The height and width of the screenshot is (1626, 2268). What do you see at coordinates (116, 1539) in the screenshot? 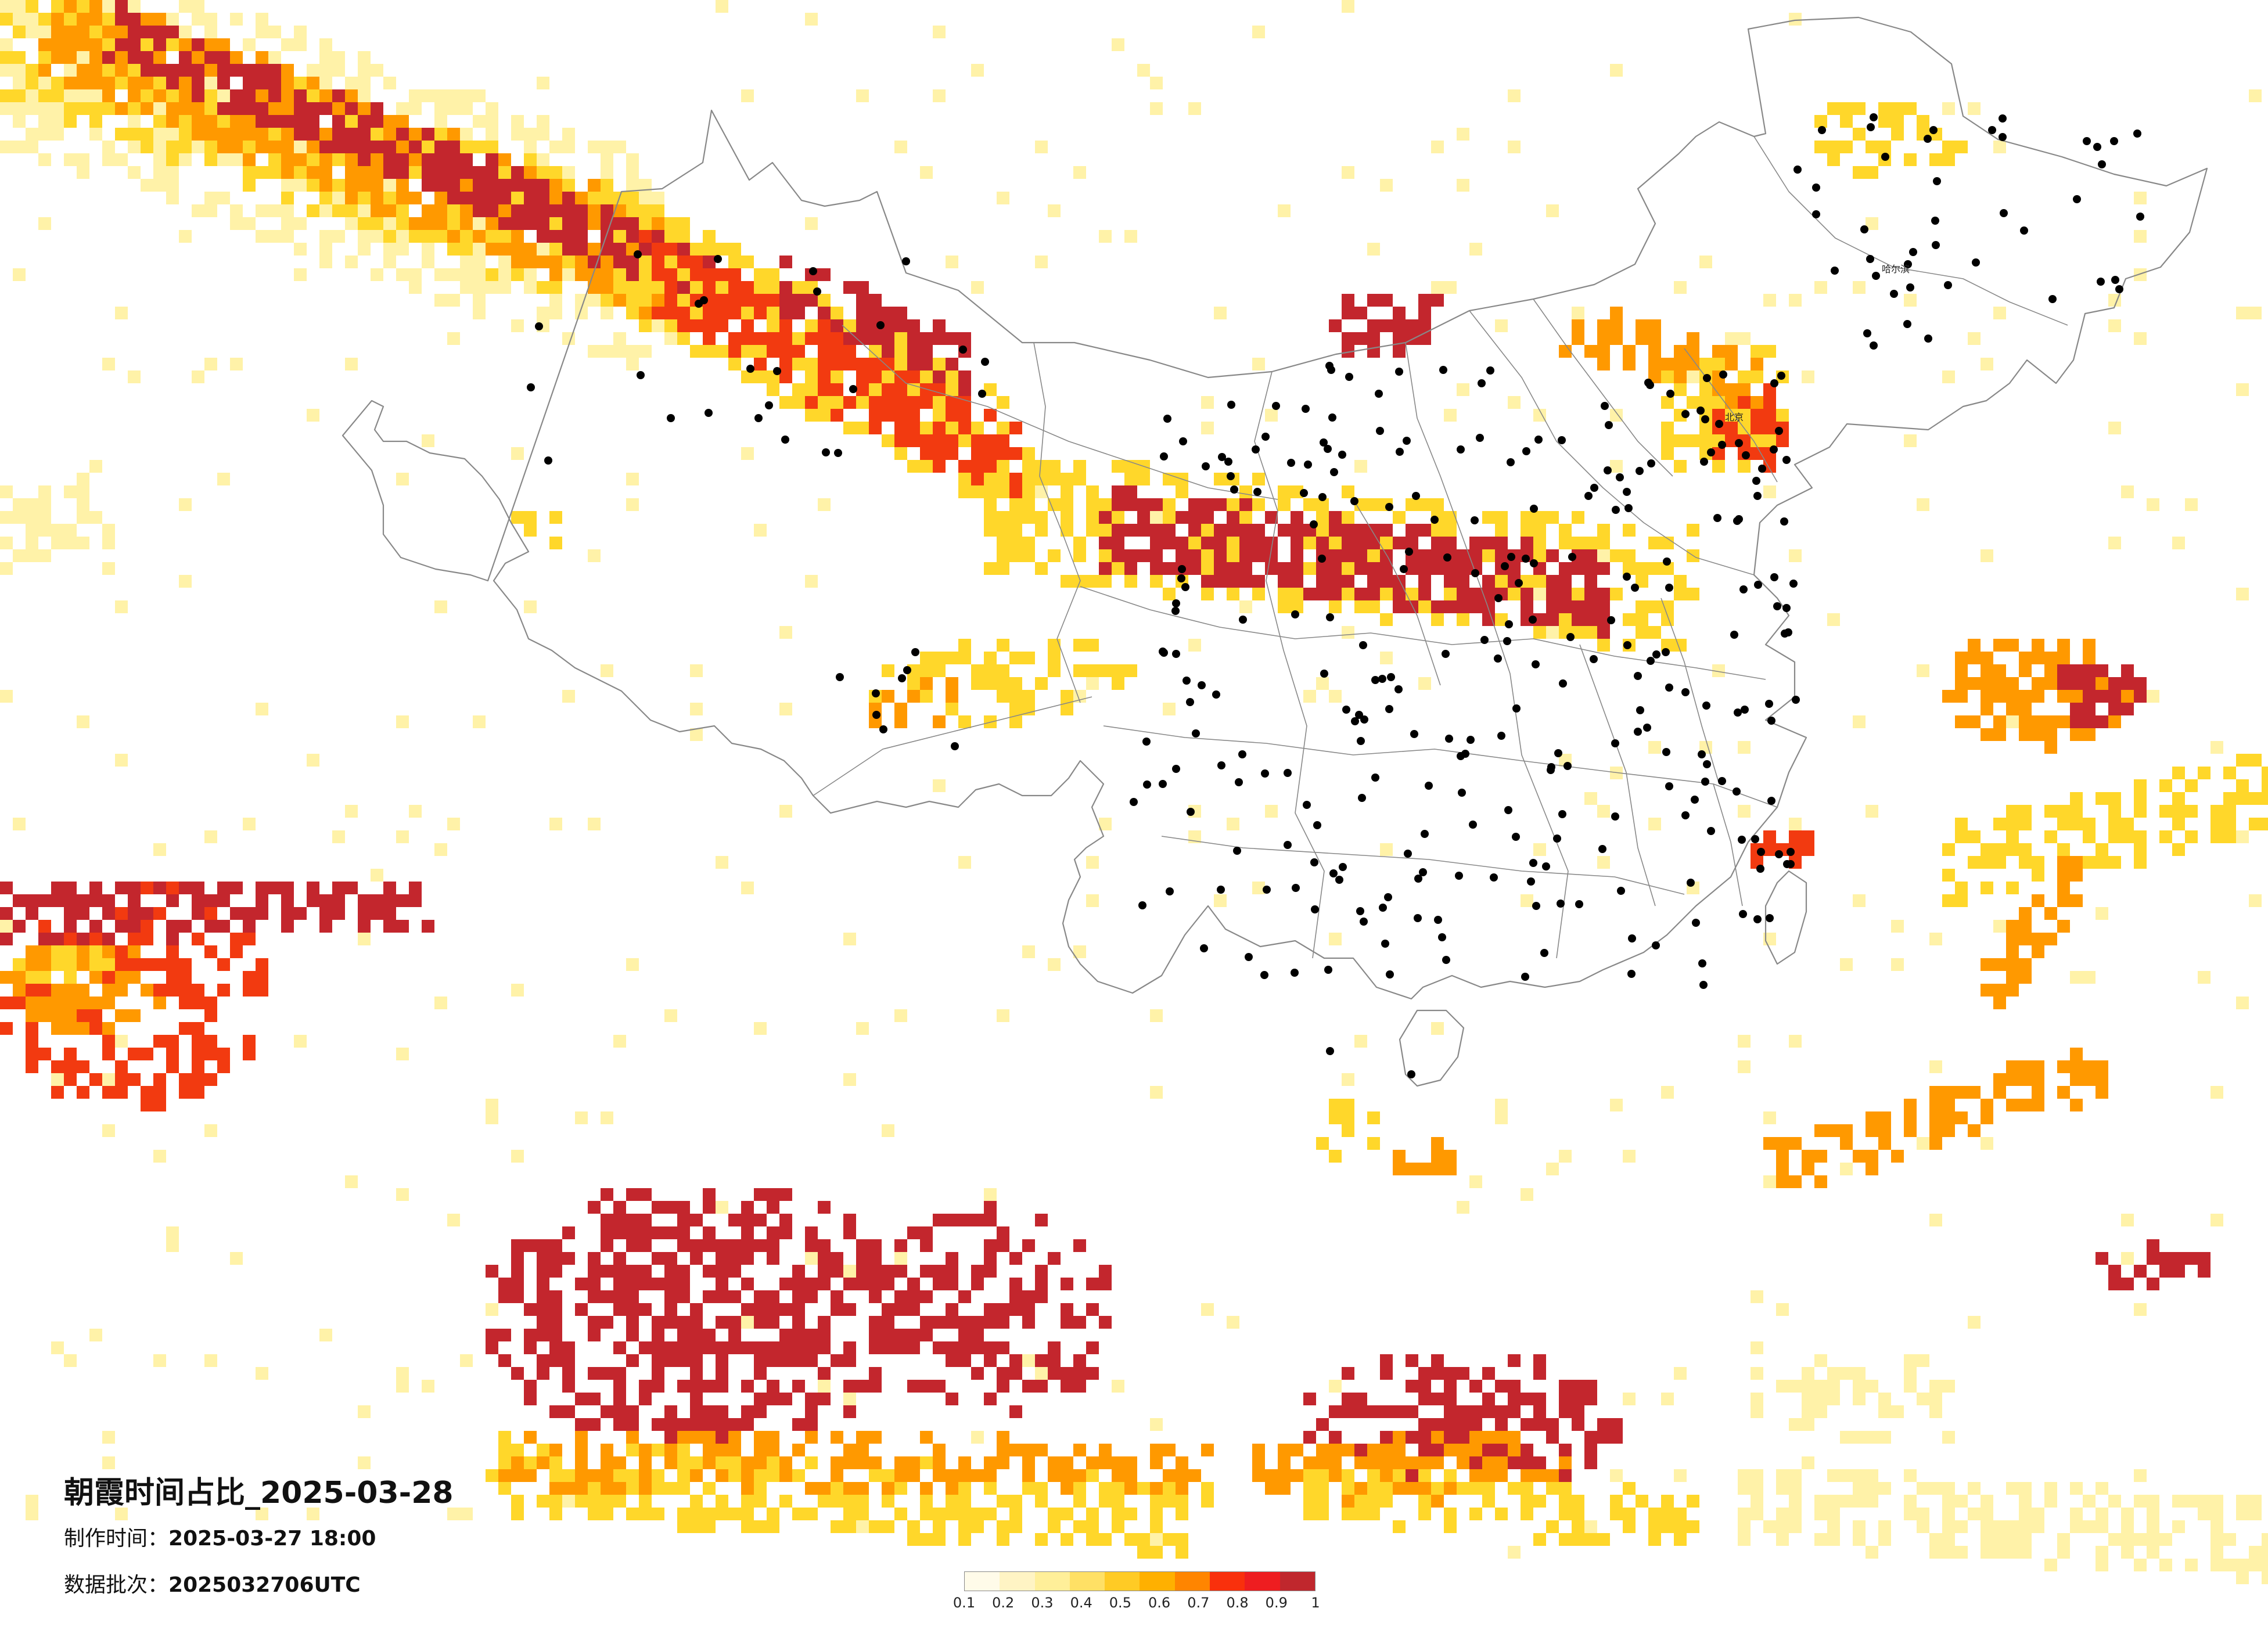
I see `issue-time-label: 制作时间：` at bounding box center [116, 1539].